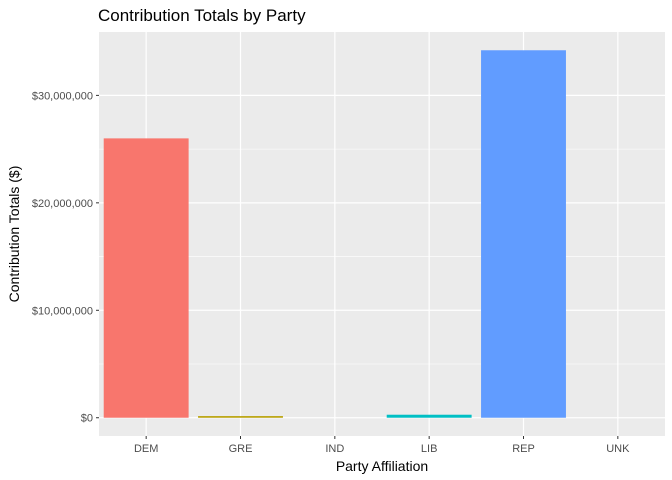  What do you see at coordinates (65, 257) in the screenshot?
I see `y-axis-ticks: $0 $10,000,000 $20,000,000 $30,000,000` at bounding box center [65, 257].